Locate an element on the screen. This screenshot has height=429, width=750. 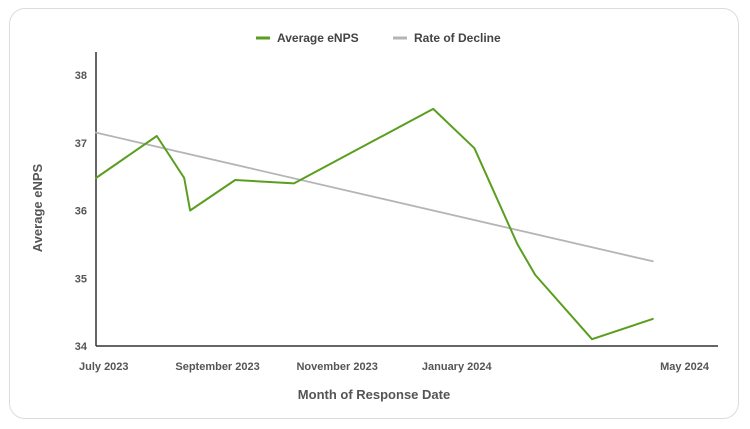
x-tick-label-november-2023: November 2023 is located at coordinates (336, 367).